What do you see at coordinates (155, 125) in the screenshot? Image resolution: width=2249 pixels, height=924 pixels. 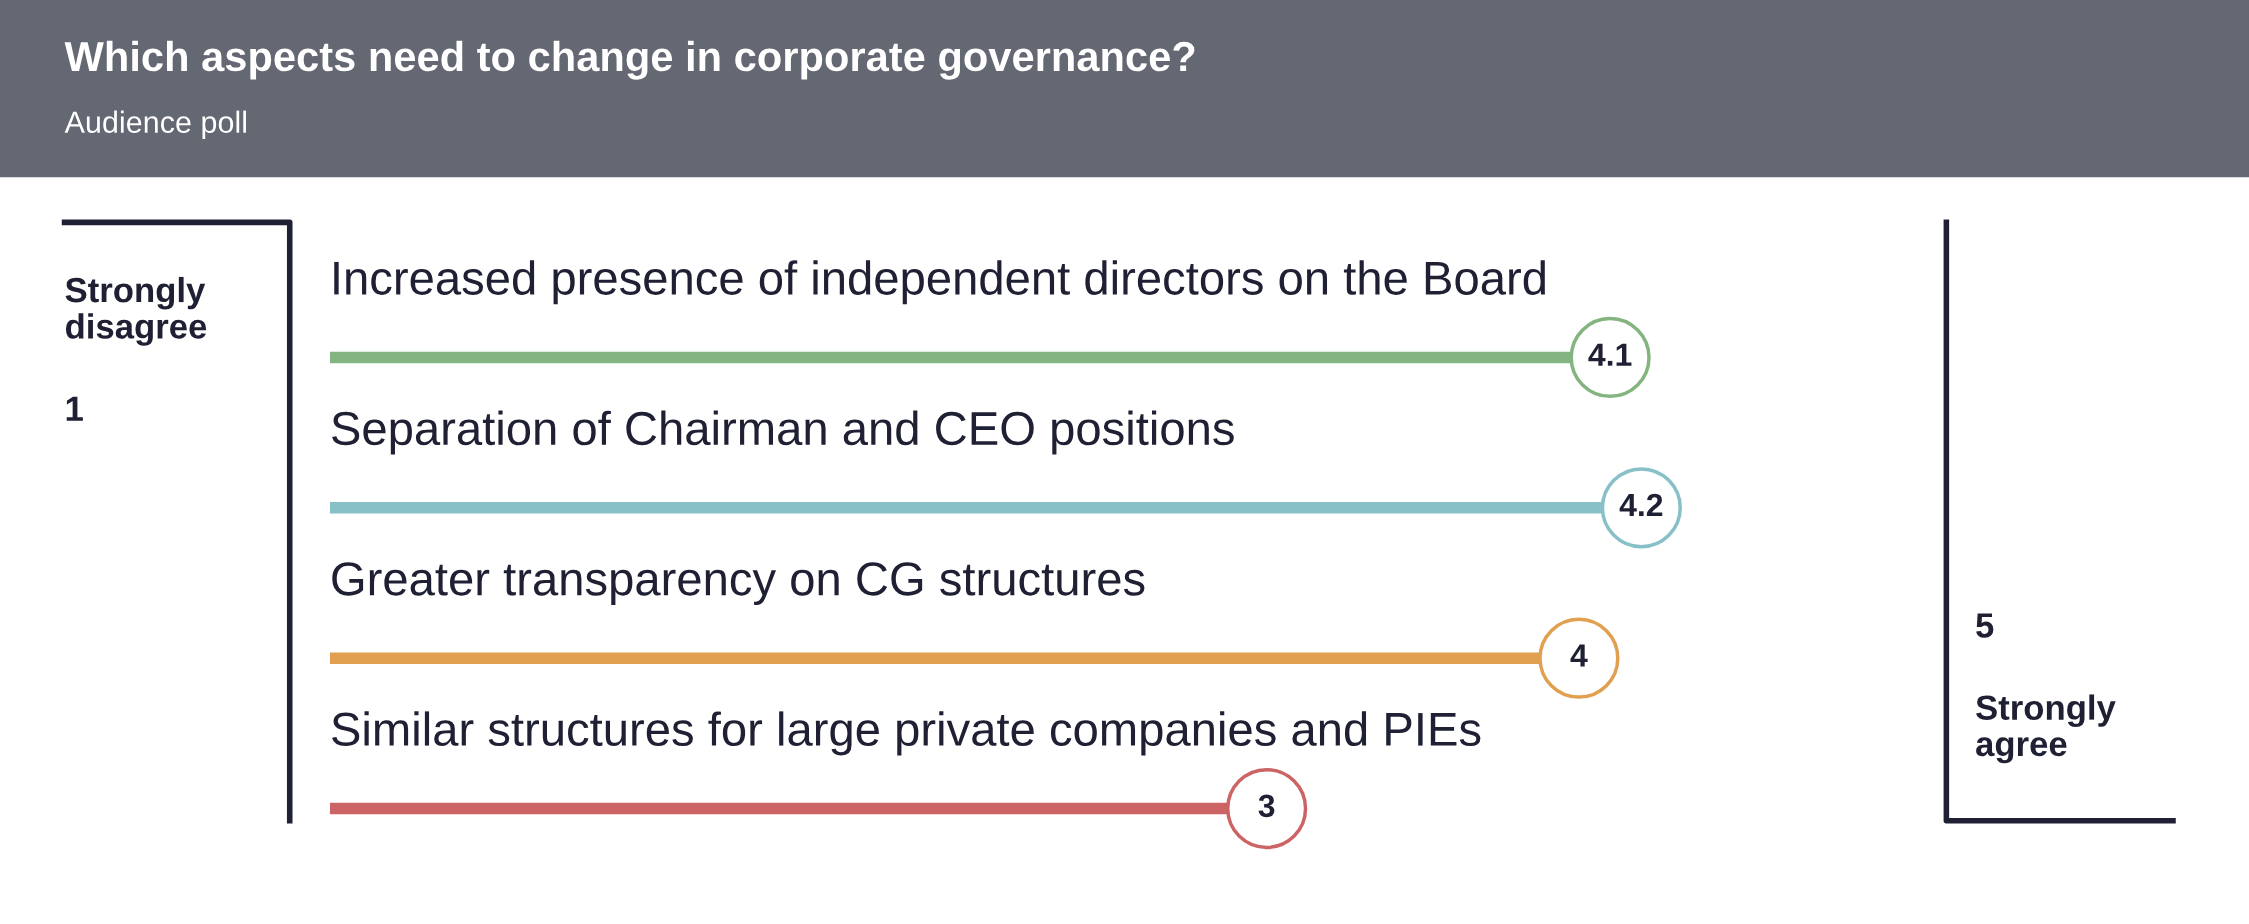 I see `text: Audience poll` at bounding box center [155, 125].